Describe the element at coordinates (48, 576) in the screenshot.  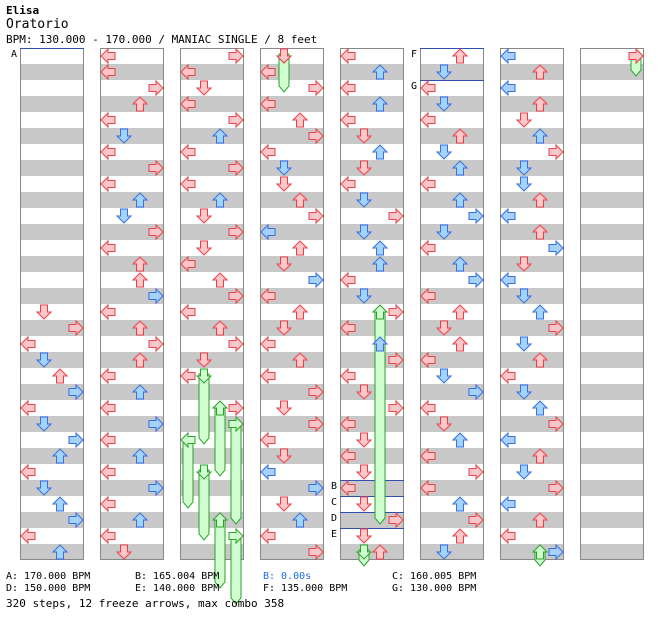
I see `legend-entry-0: A: 170.000 BPM` at that location.